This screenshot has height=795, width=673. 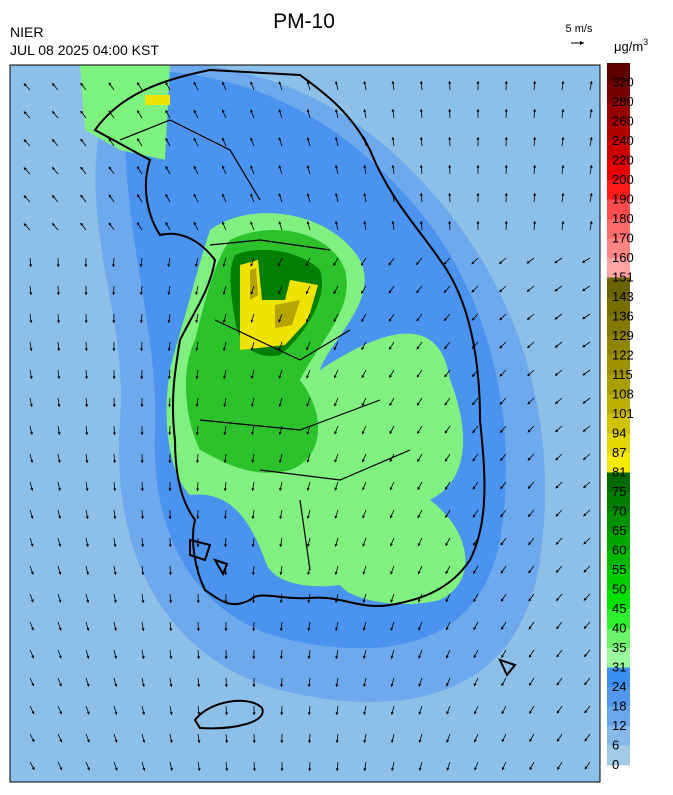 I want to click on legend-label: 190, so click(x=623, y=199).